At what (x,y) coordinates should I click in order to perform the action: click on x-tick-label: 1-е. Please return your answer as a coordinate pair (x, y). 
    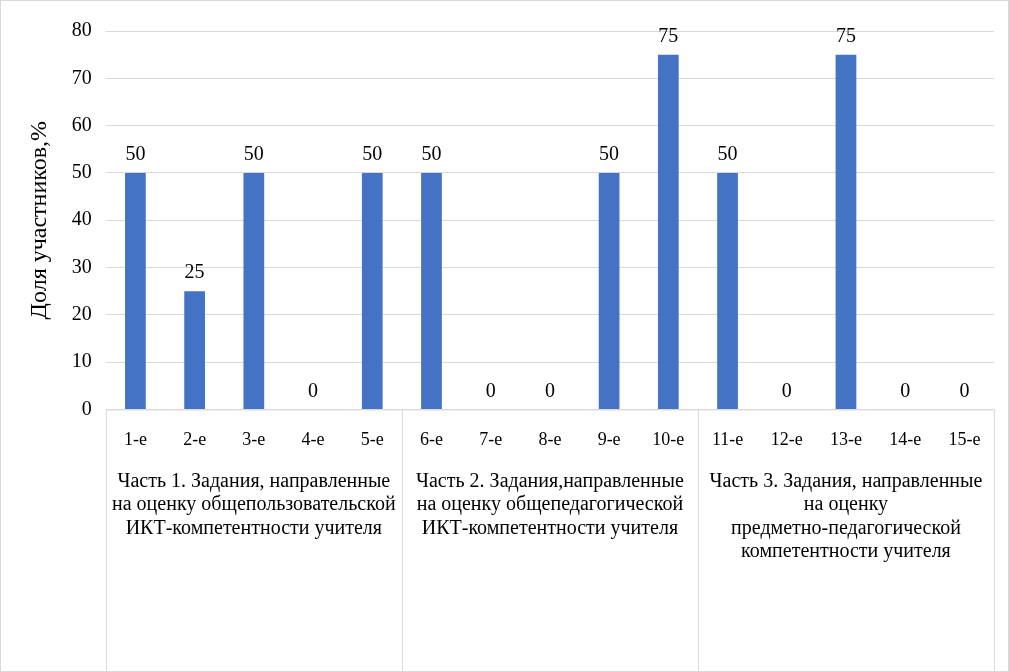
    Looking at the image, I should click on (135, 438).